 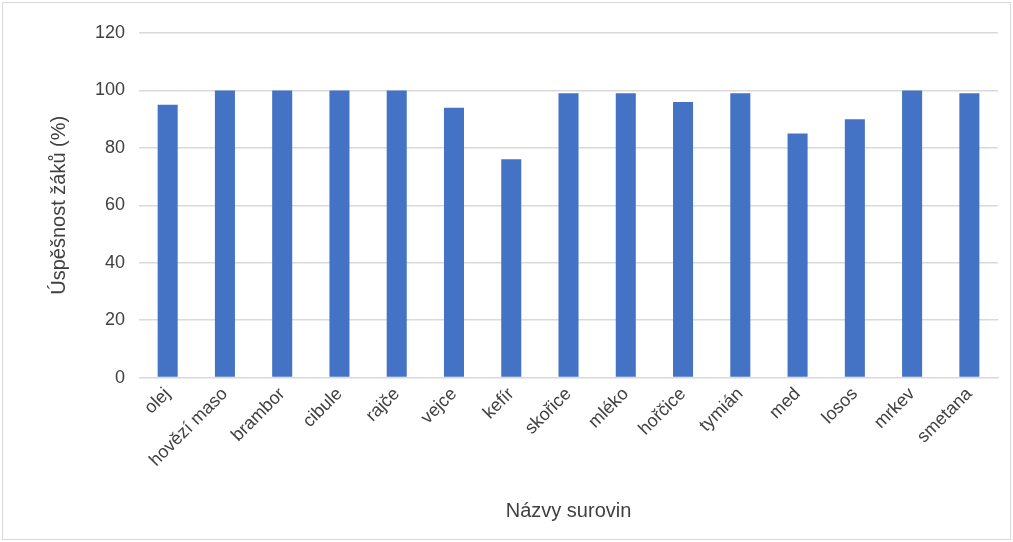 What do you see at coordinates (110, 89) in the screenshot?
I see `y-tick-label: 100` at bounding box center [110, 89].